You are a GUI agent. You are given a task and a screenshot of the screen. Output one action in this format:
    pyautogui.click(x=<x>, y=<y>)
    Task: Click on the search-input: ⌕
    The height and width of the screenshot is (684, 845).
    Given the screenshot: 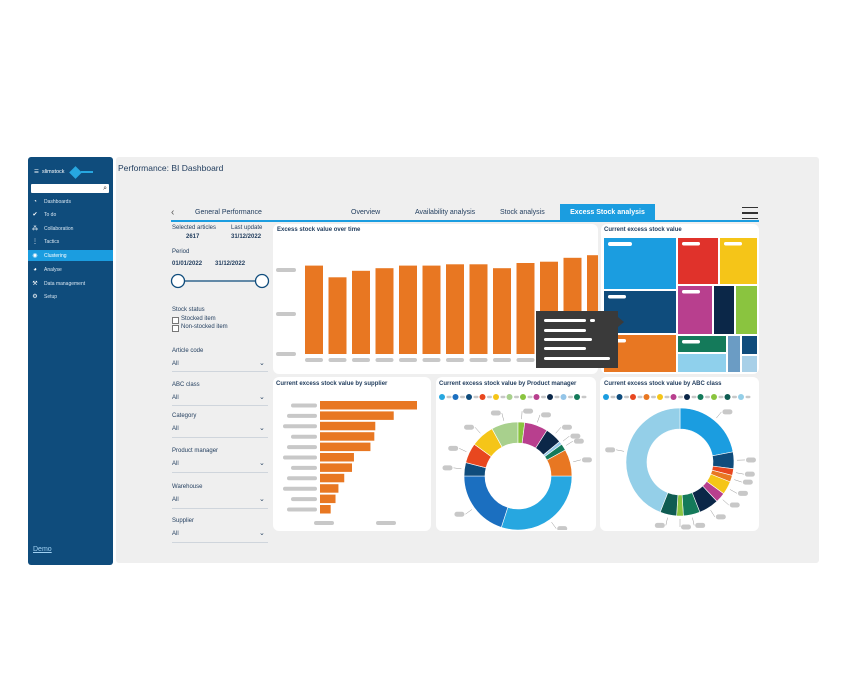 What is the action you would take?
    pyautogui.click(x=70, y=188)
    